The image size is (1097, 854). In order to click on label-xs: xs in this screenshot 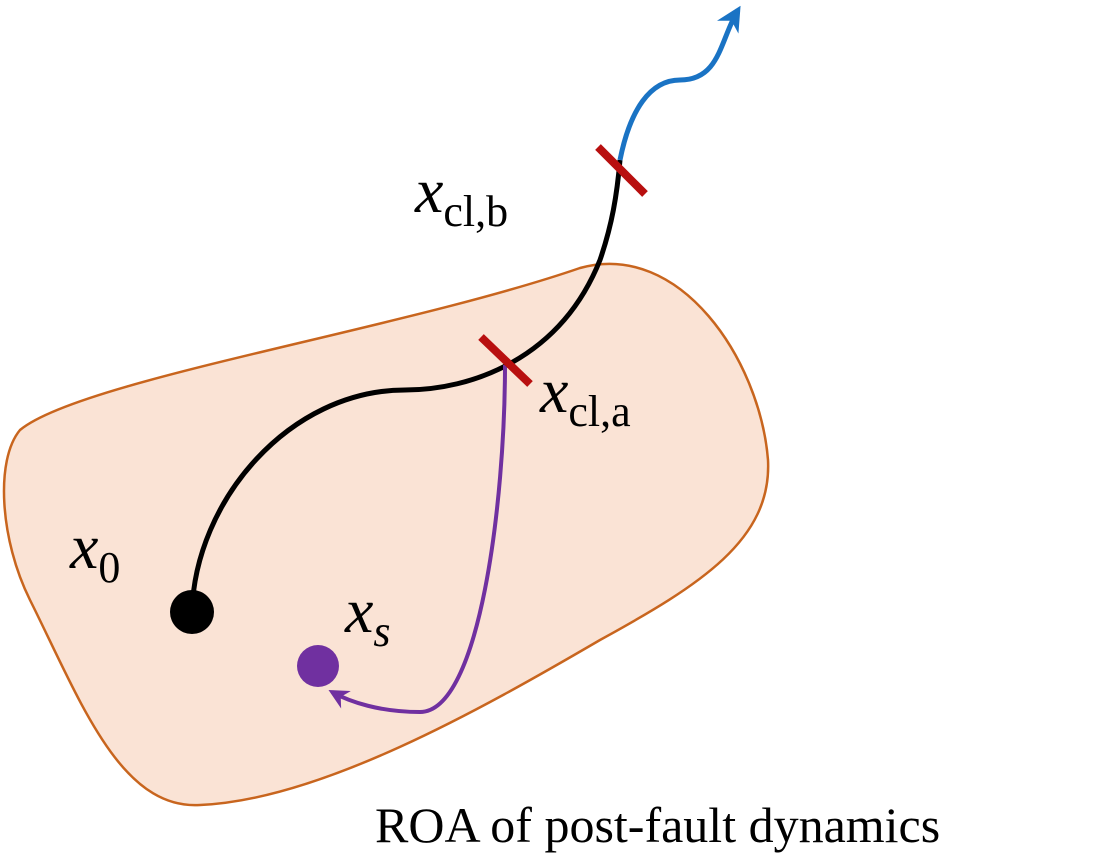, I will do `click(367, 615)`.